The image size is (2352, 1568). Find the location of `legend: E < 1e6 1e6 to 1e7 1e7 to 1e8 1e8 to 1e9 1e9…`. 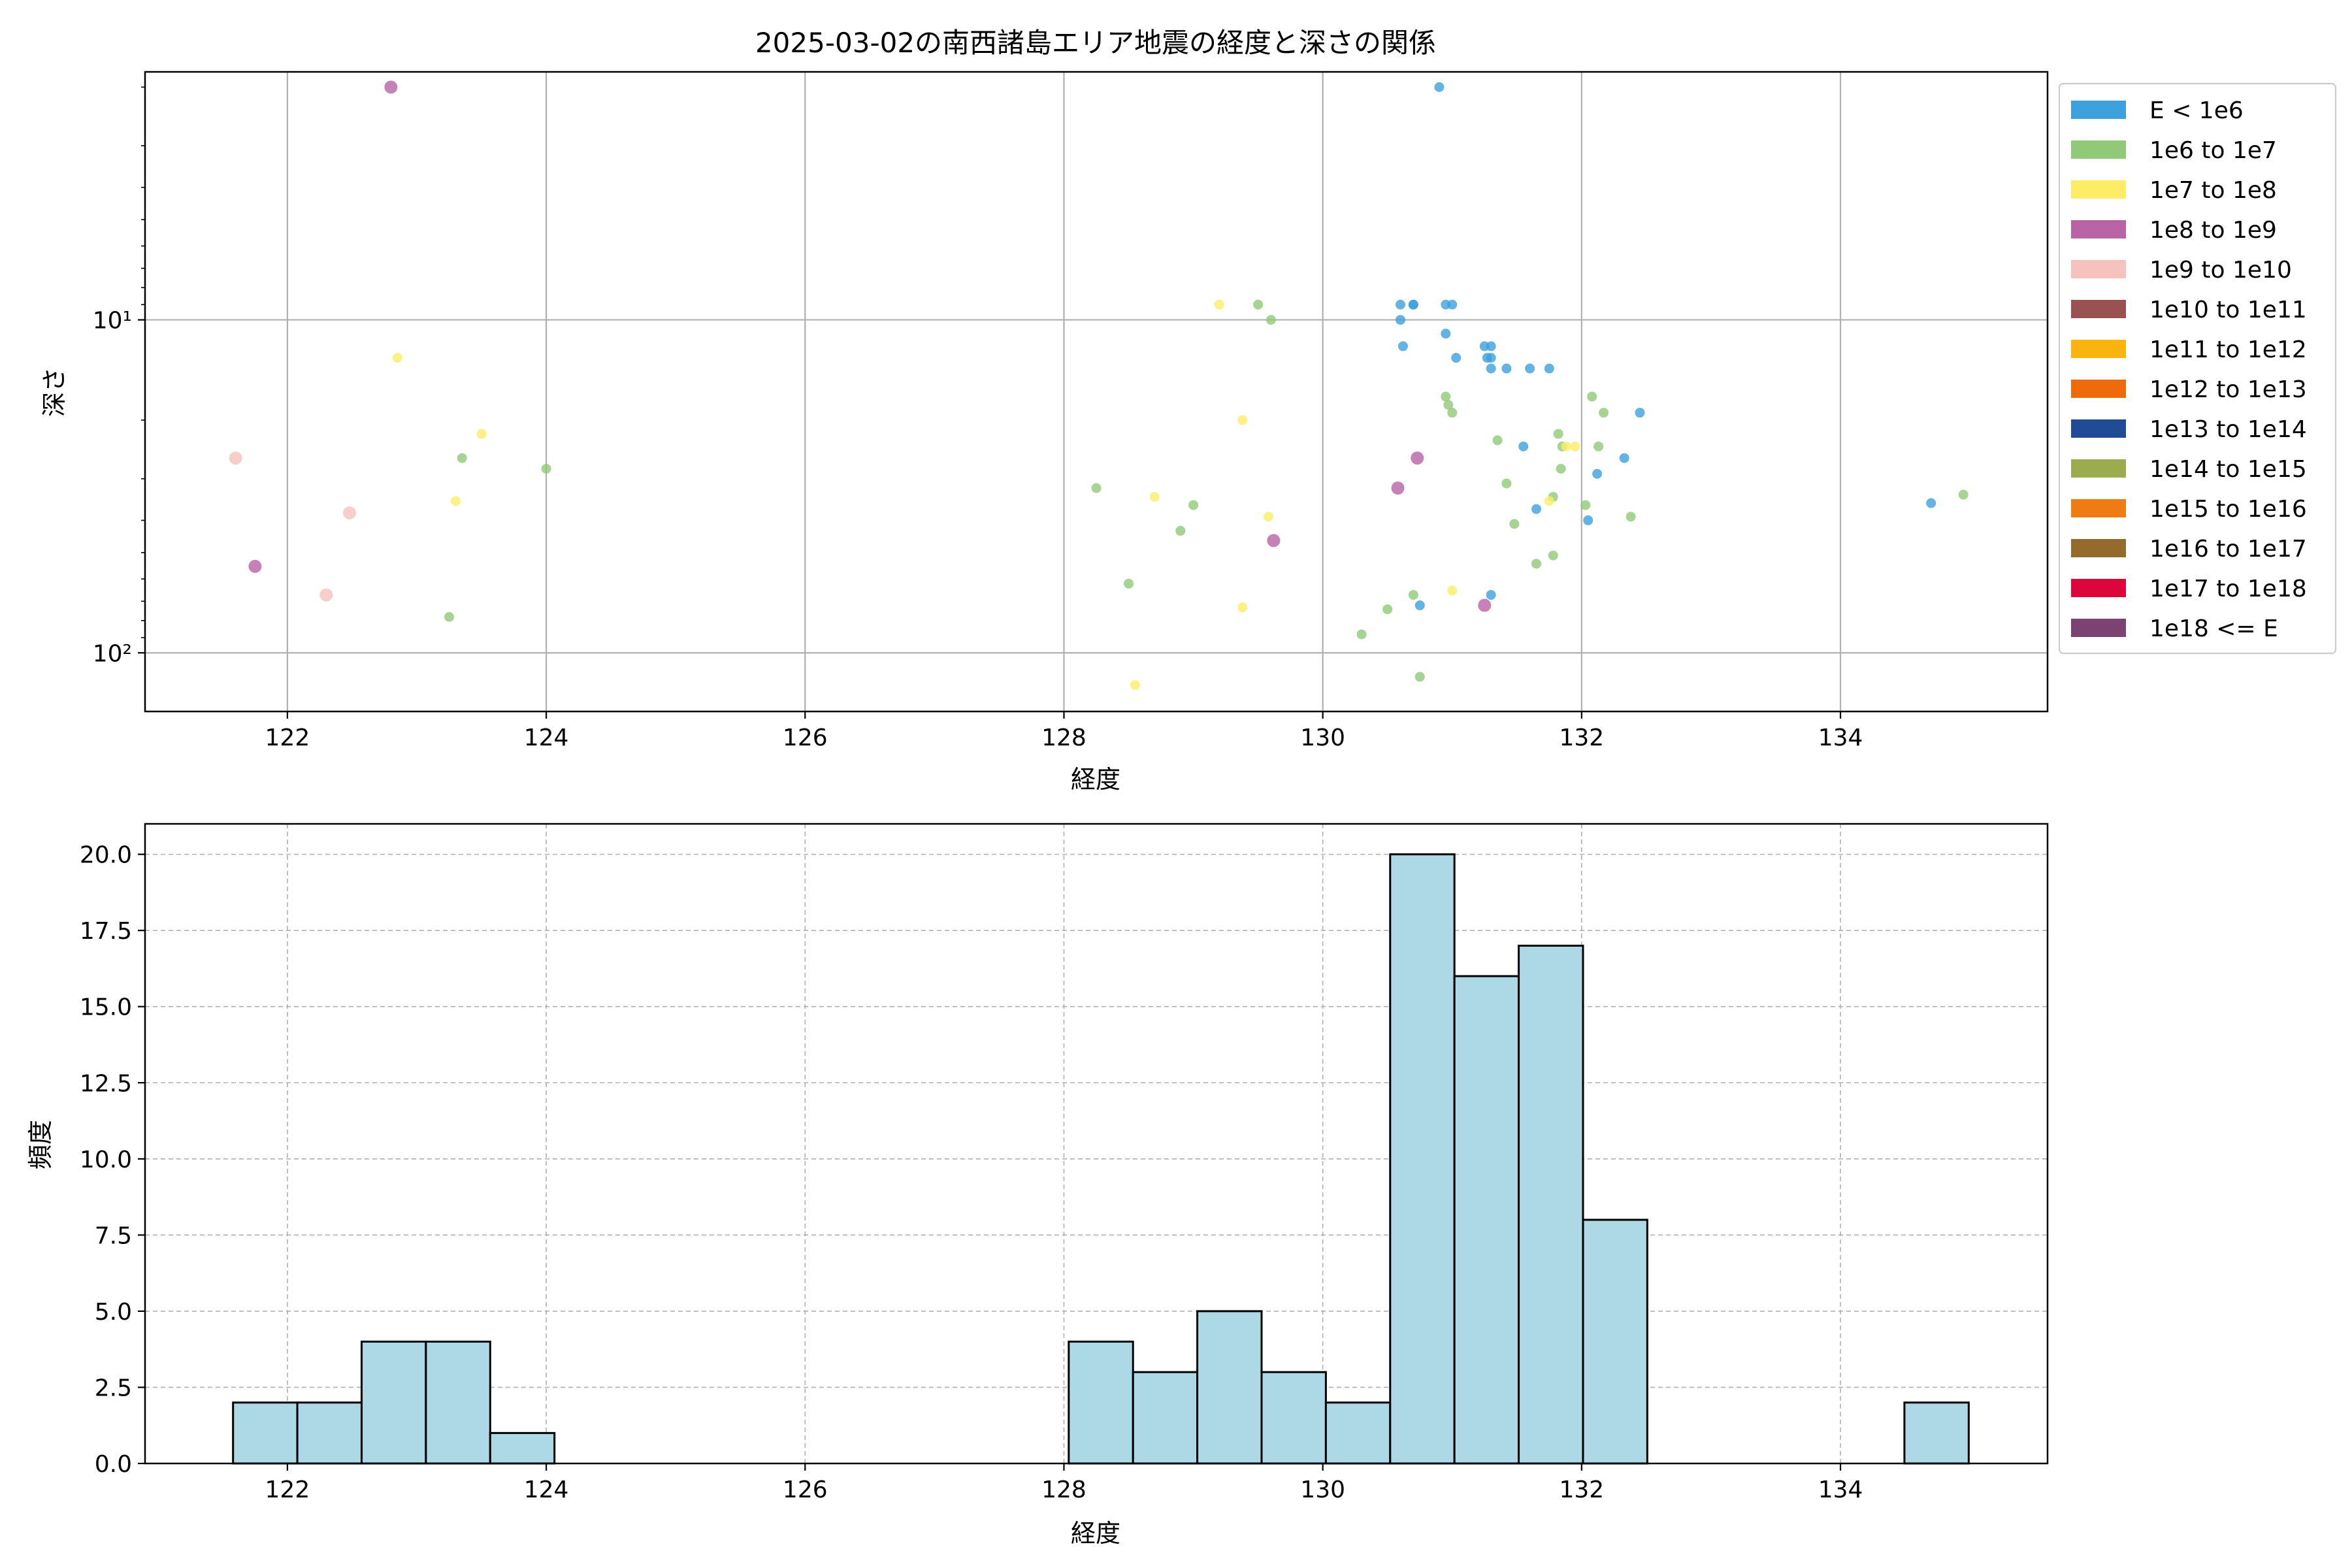

legend: E < 1e6 1e6 to 1e7 1e7 to 1e8 1e8 to 1e9 1e9… is located at coordinates (2197, 368).